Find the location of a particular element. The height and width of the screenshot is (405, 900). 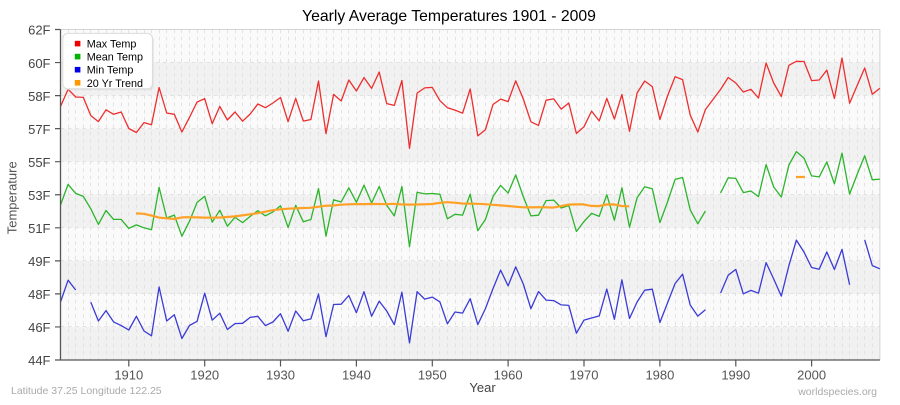

svg-text: 44F is located at coordinates (39, 360).